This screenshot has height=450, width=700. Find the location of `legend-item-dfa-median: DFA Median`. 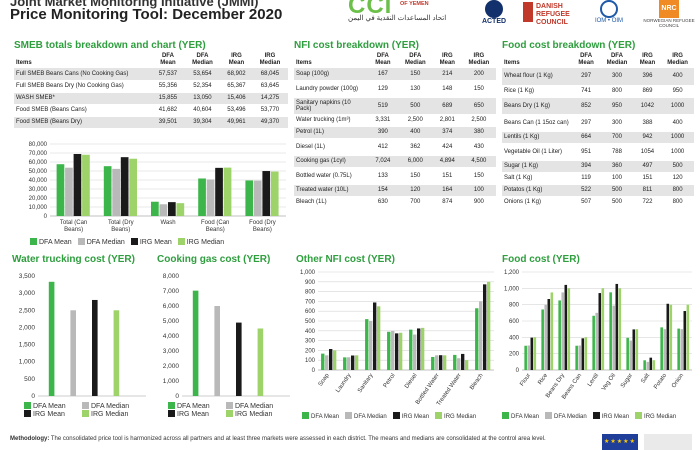

legend-item-dfa-median: DFA Median is located at coordinates (108, 406).